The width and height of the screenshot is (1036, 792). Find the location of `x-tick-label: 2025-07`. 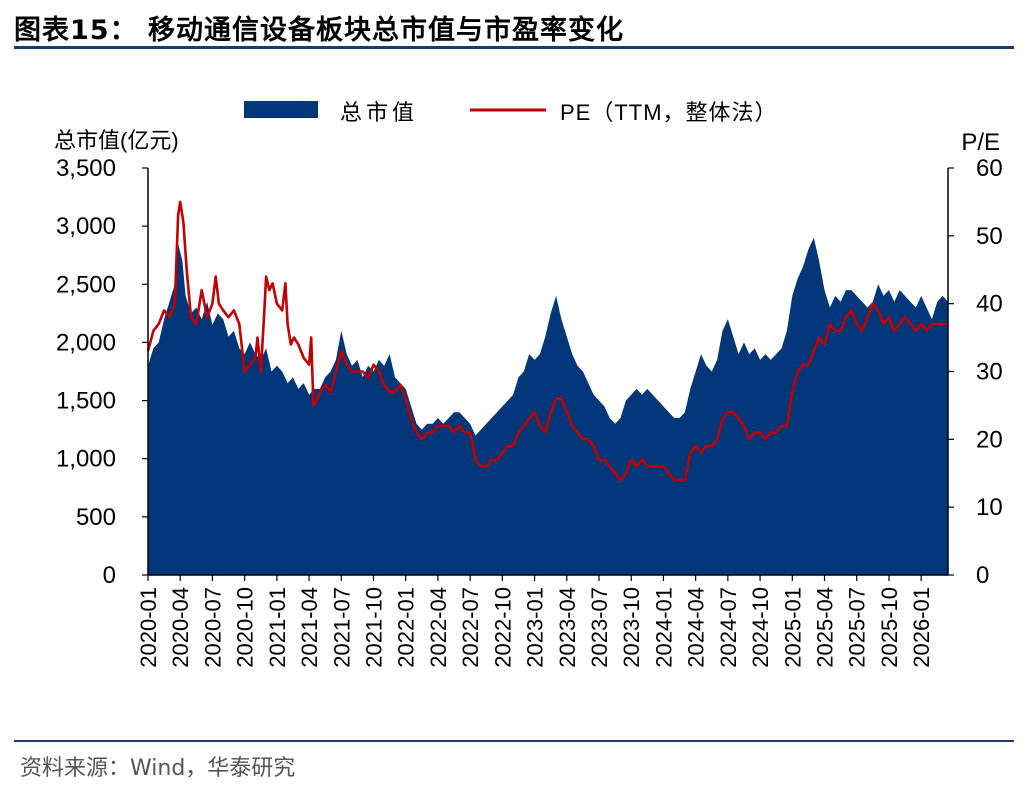

x-tick-label: 2025-07 is located at coordinates (857, 627).